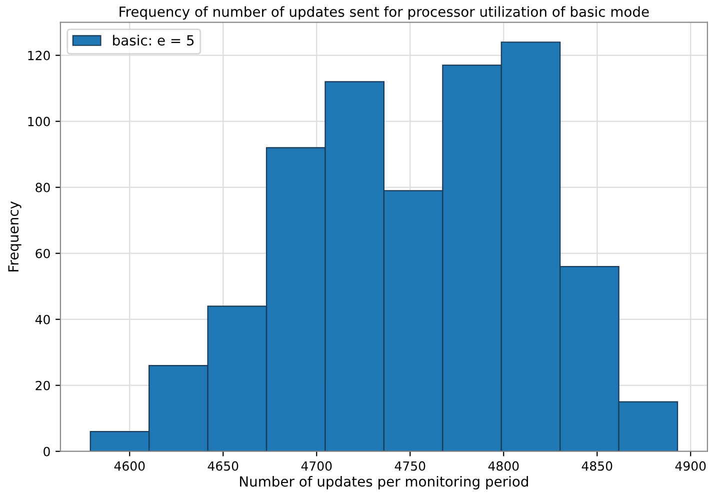  Describe the element at coordinates (503, 466) in the screenshot. I see `x-tick-label: 4800` at that location.